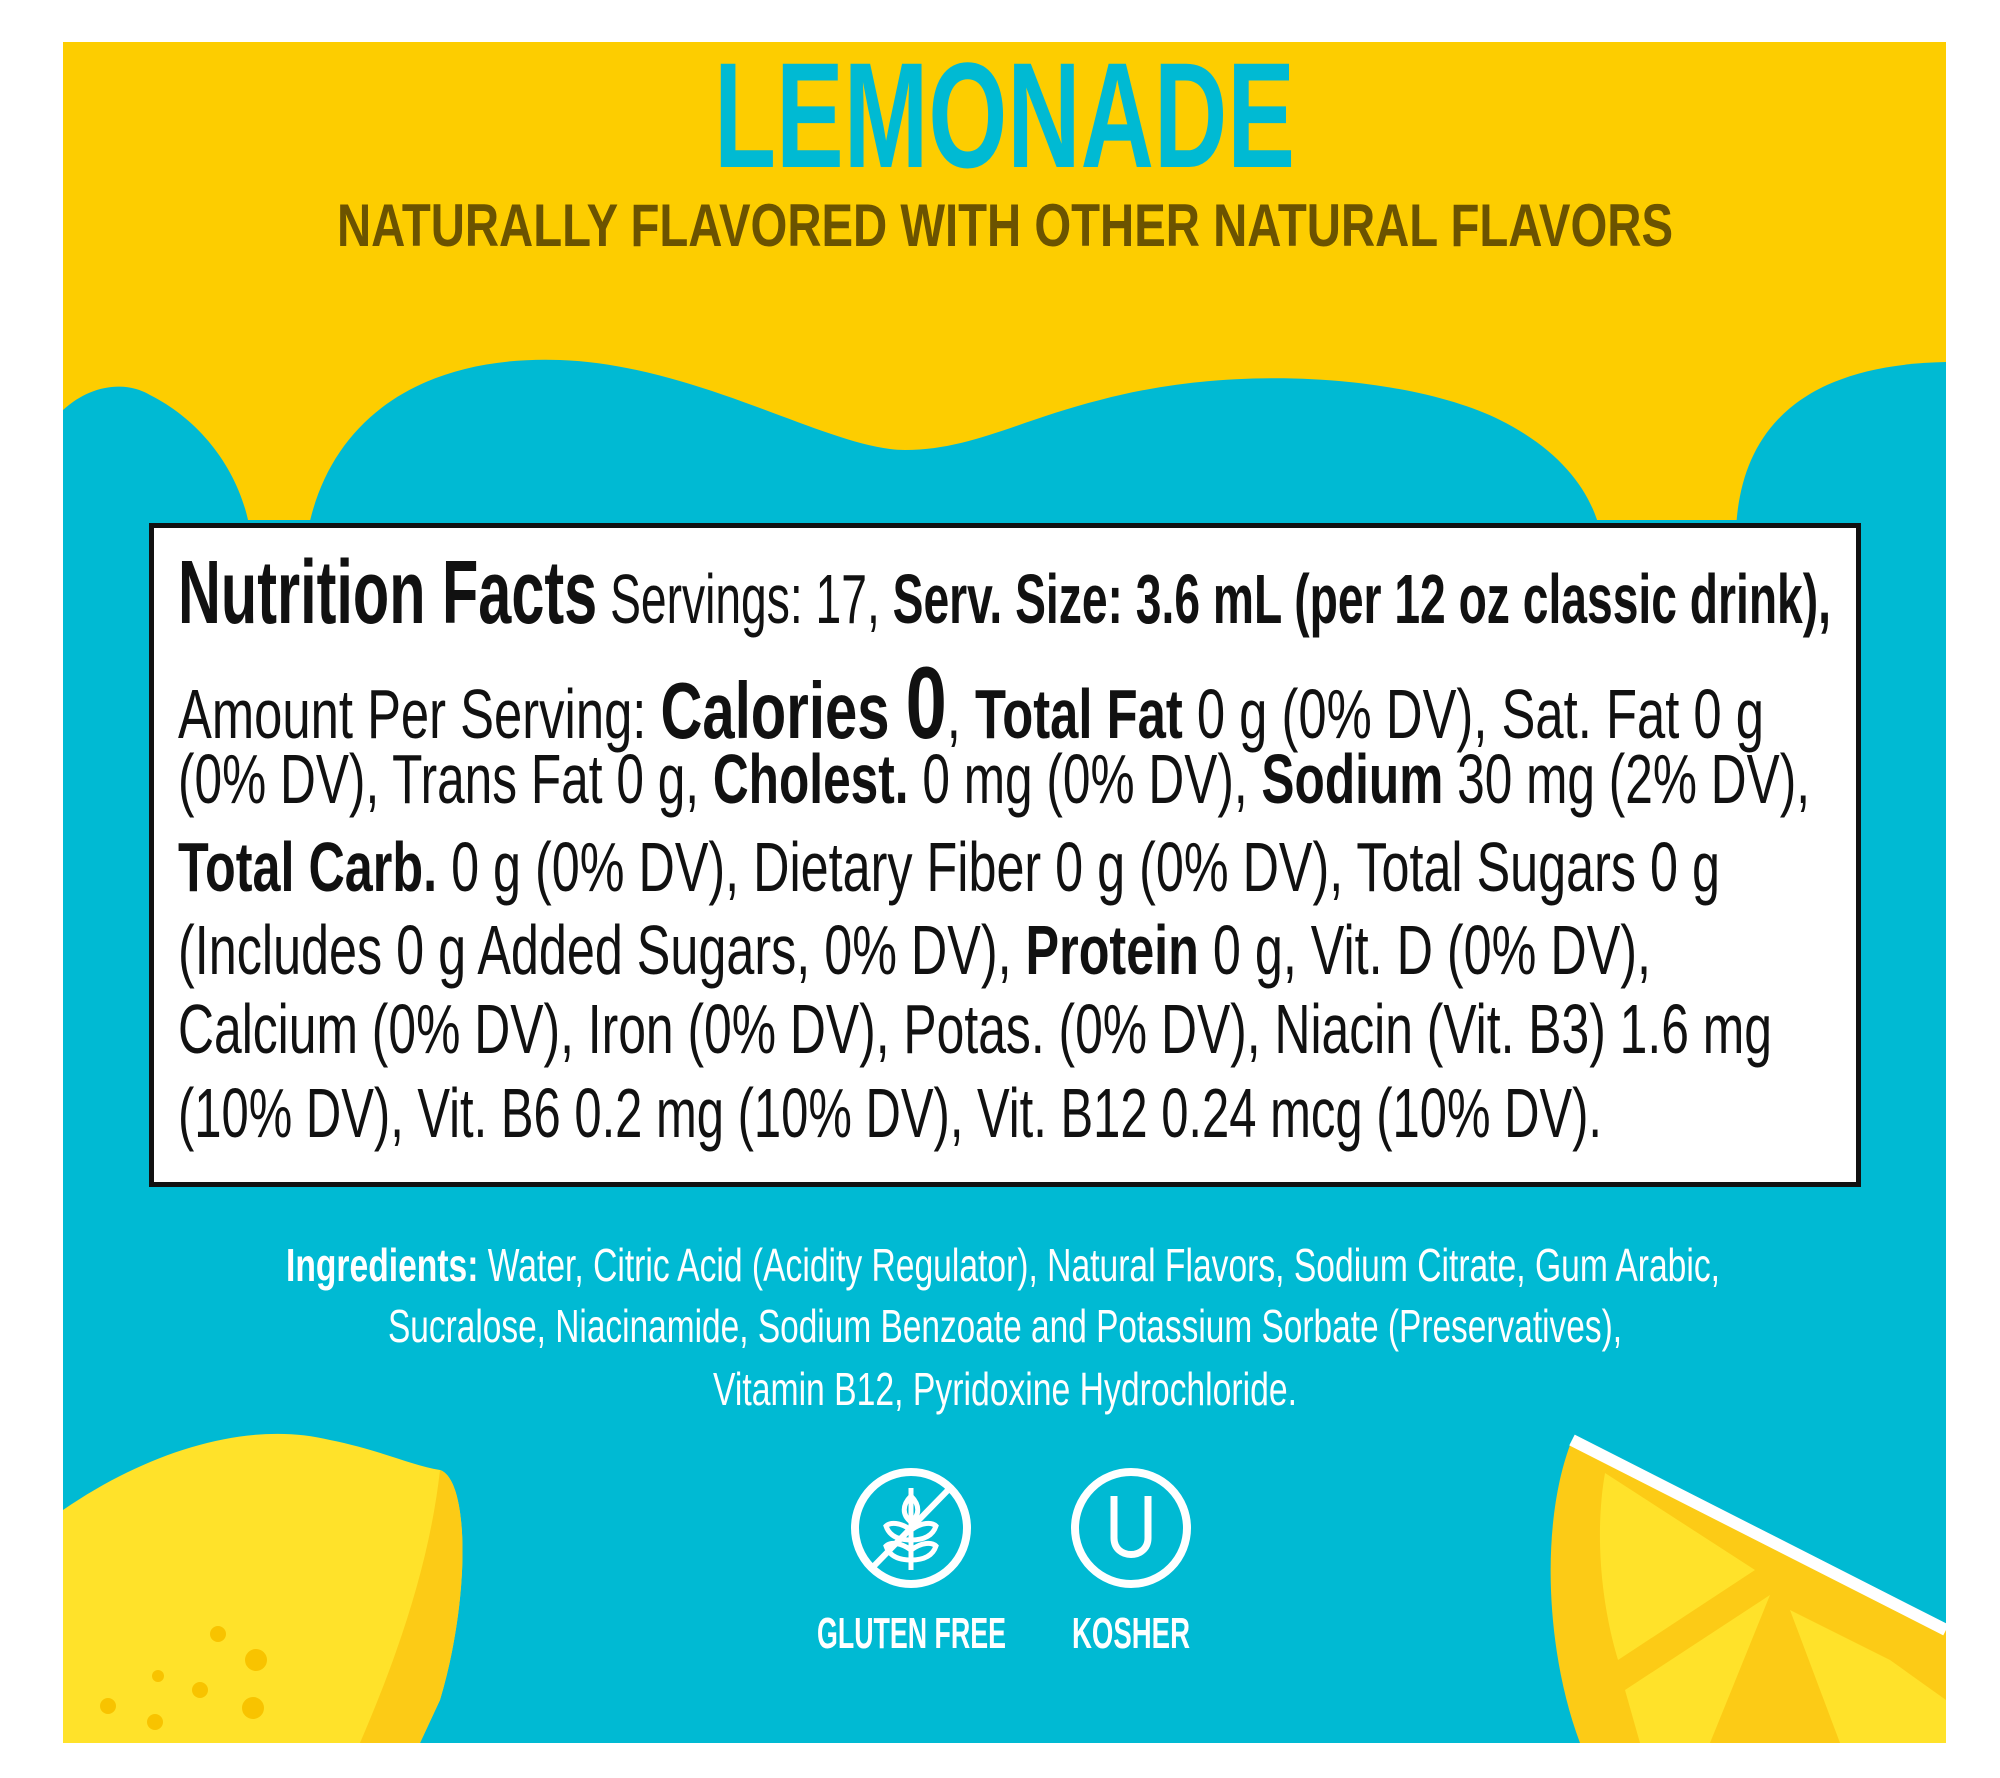  I want to click on product-title: LEMONADE, so click(1004, 115).